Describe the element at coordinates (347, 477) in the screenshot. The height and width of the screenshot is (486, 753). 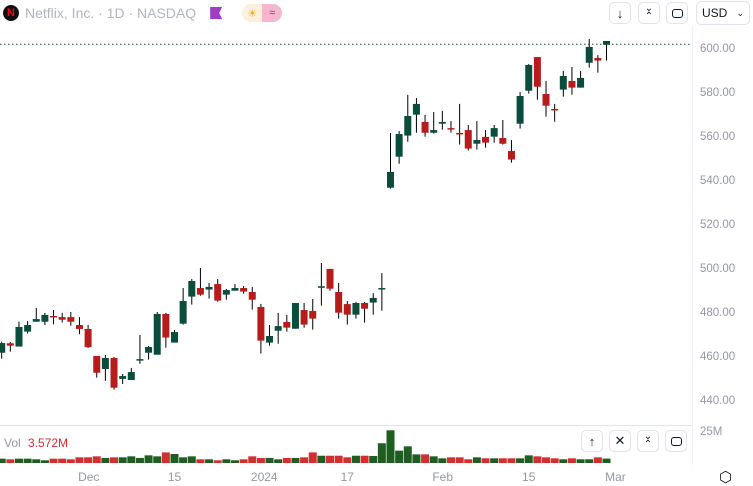
I see `time-axis-tick: 17` at that location.